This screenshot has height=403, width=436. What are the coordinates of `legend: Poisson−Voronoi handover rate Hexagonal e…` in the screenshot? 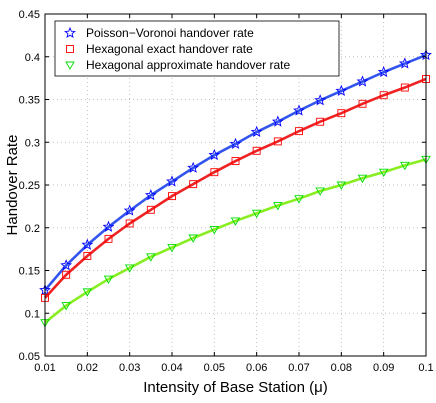 It's located at (197, 48).